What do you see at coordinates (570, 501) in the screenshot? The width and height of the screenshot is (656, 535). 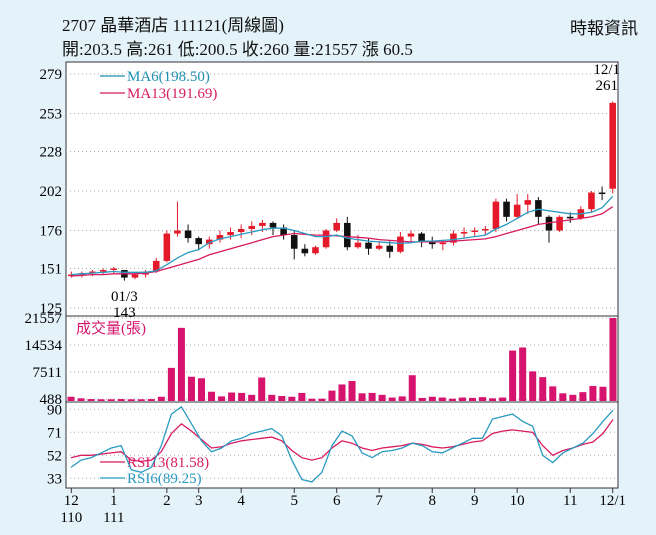 I see `x-tick-label: 11` at bounding box center [570, 501].